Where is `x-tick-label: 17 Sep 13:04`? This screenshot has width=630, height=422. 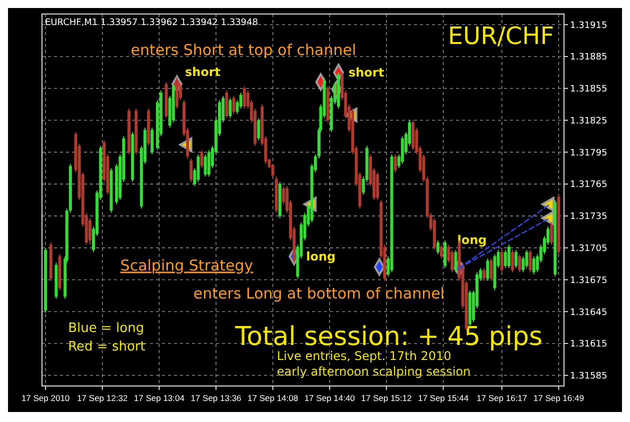
x-tick-label: 17 Sep 13:04 is located at coordinates (159, 398).